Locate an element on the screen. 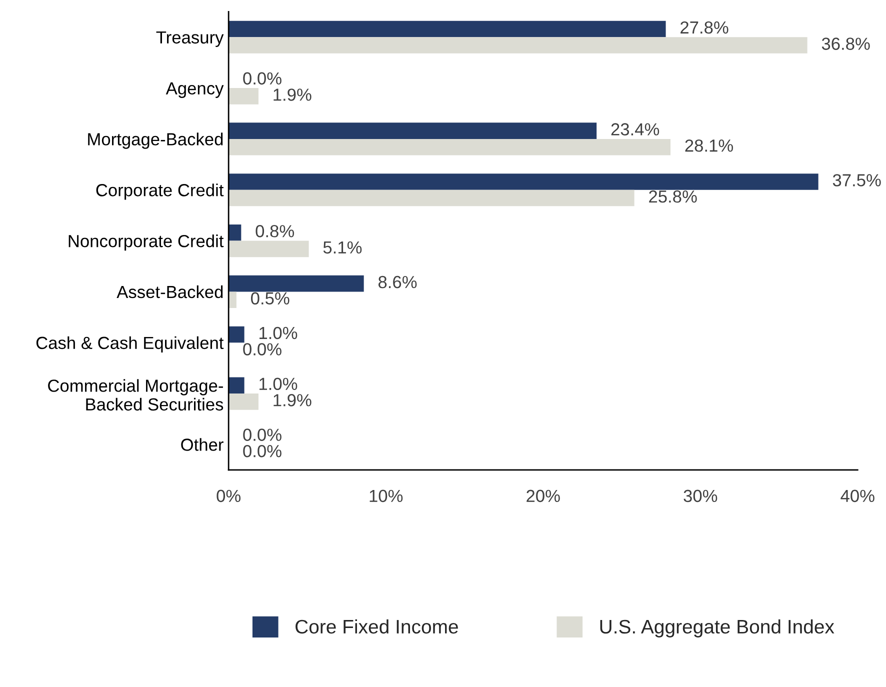 The height and width of the screenshot is (687, 886). y-tick-label: Commercial Mortgage- Backed Securities is located at coordinates (136, 395).